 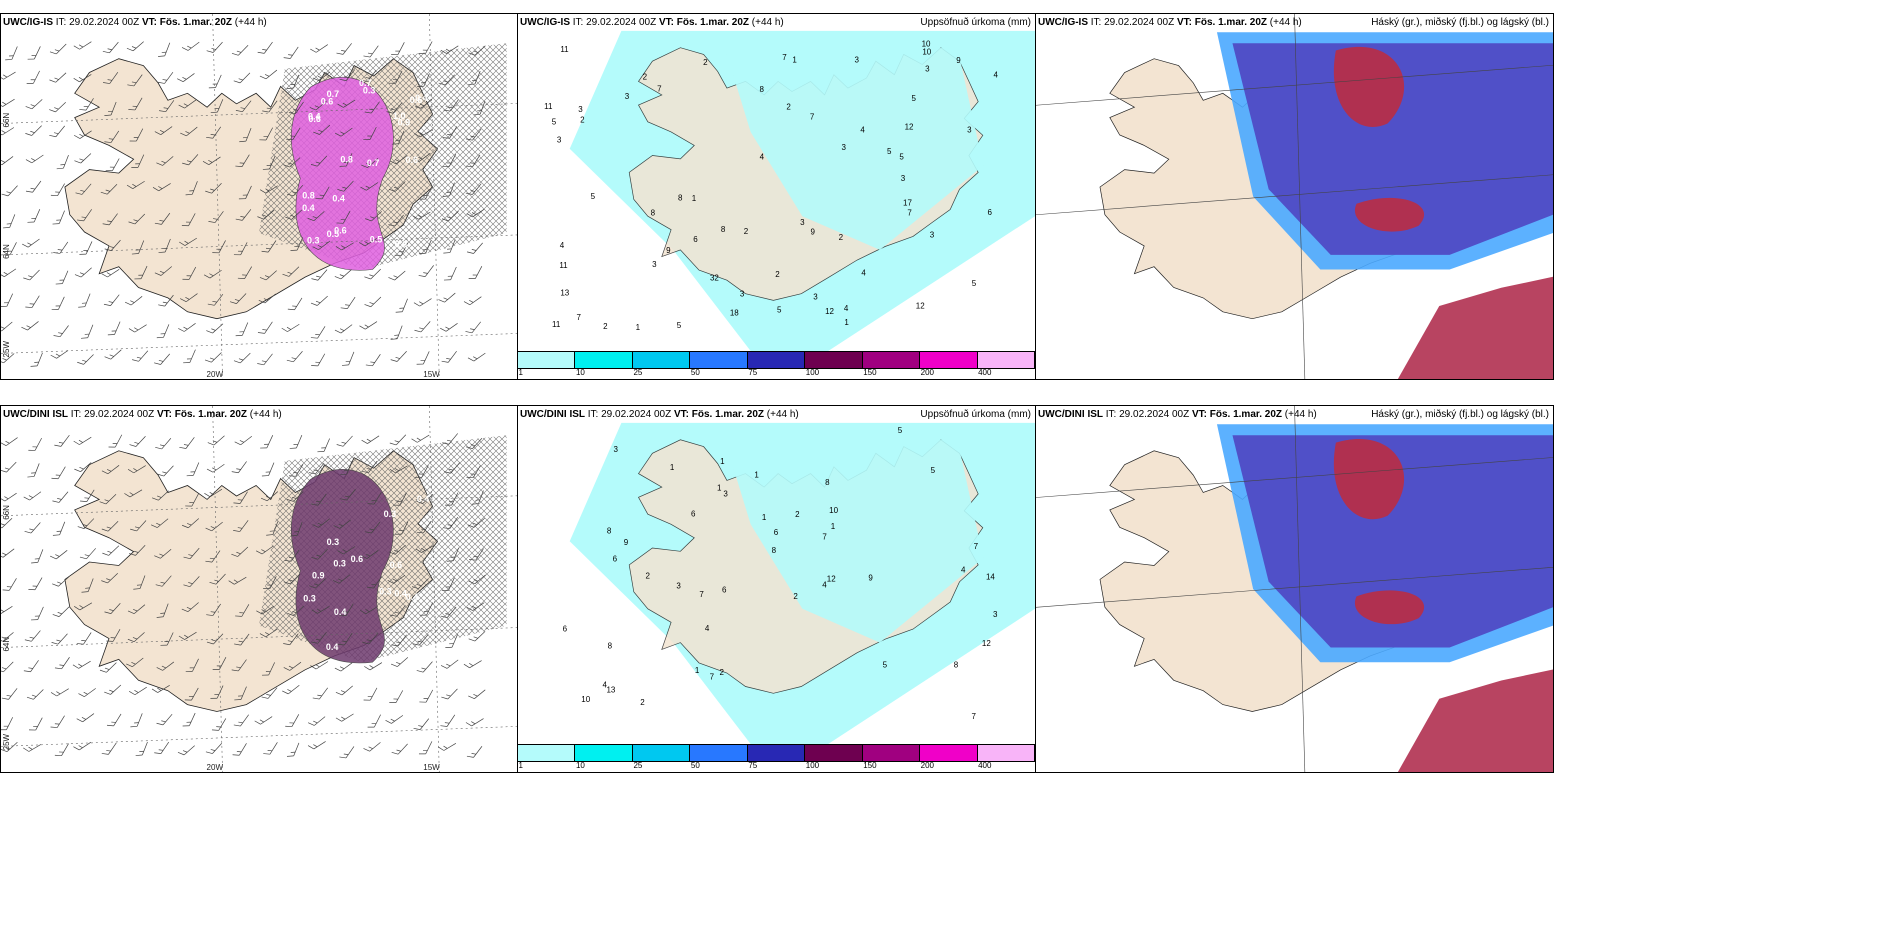 What do you see at coordinates (753, 372) in the screenshot?
I see `legend-tick-label: 75` at bounding box center [753, 372].